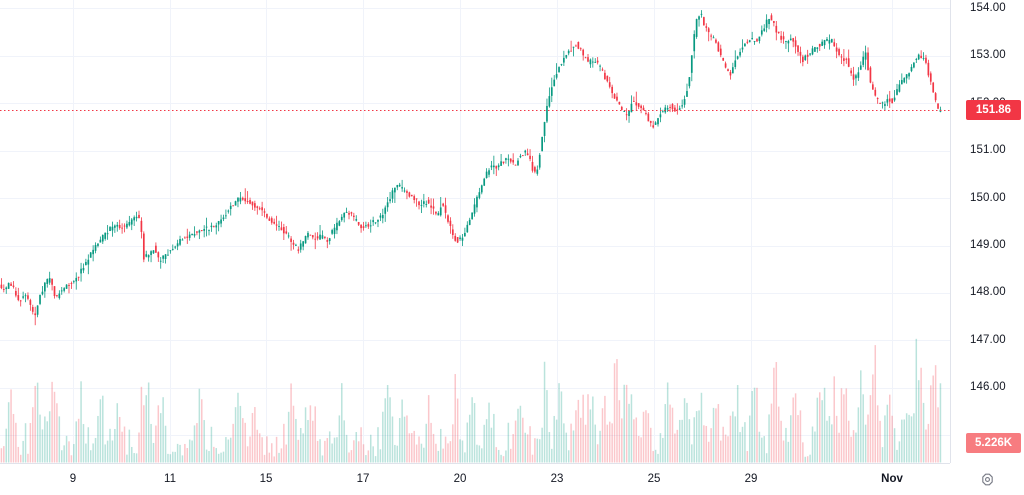 The image size is (1024, 495). What do you see at coordinates (266, 479) in the screenshot?
I see `time-tick-label: 15` at bounding box center [266, 479].